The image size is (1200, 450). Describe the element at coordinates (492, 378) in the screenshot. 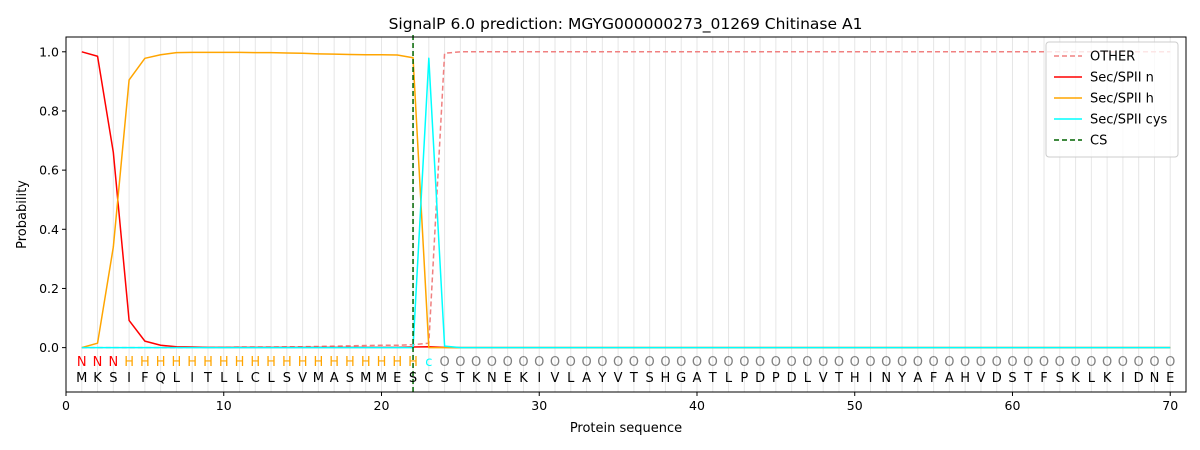

I see `residue-label: N` at that location.